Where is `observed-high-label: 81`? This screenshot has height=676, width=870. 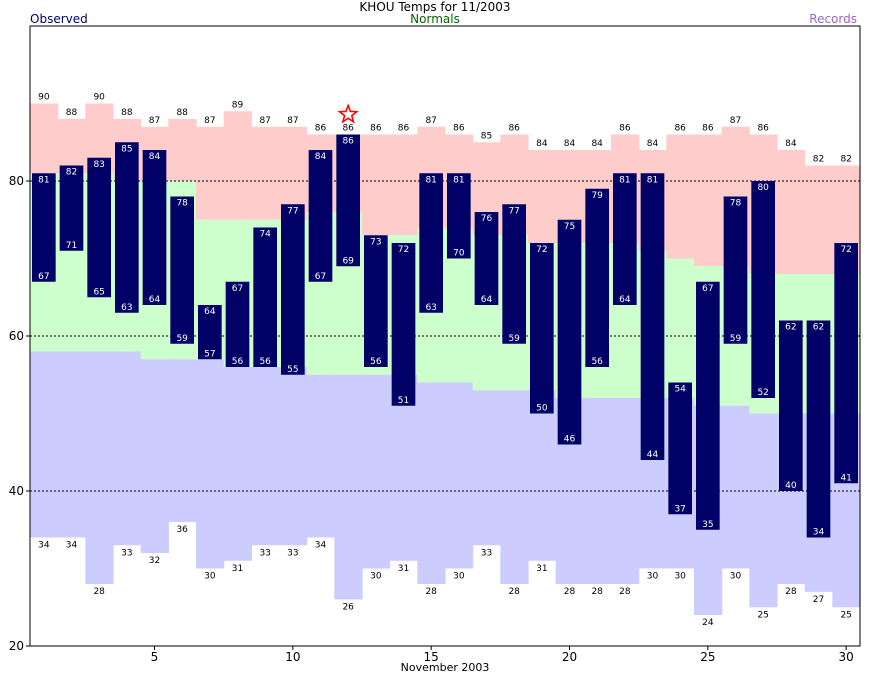 observed-high-label: 81 is located at coordinates (624, 180).